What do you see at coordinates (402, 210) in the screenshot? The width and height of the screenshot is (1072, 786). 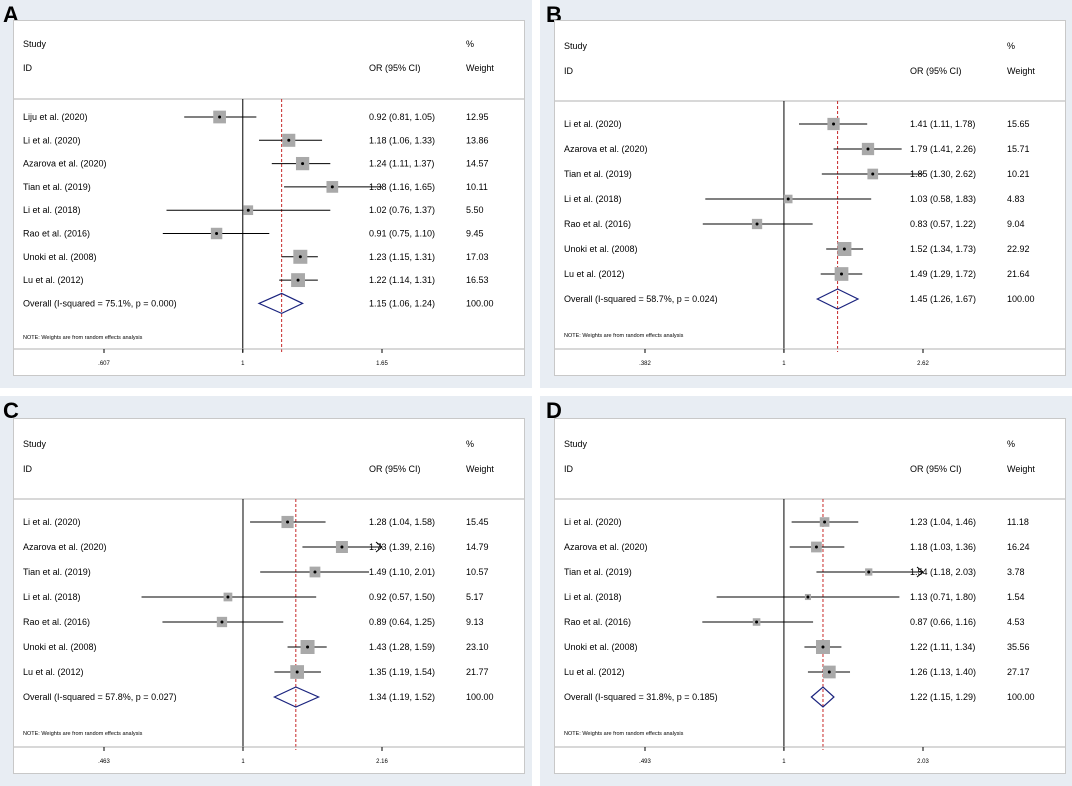 I see `study-or-ci: 1.02 (0.76, 1.37)` at bounding box center [402, 210].